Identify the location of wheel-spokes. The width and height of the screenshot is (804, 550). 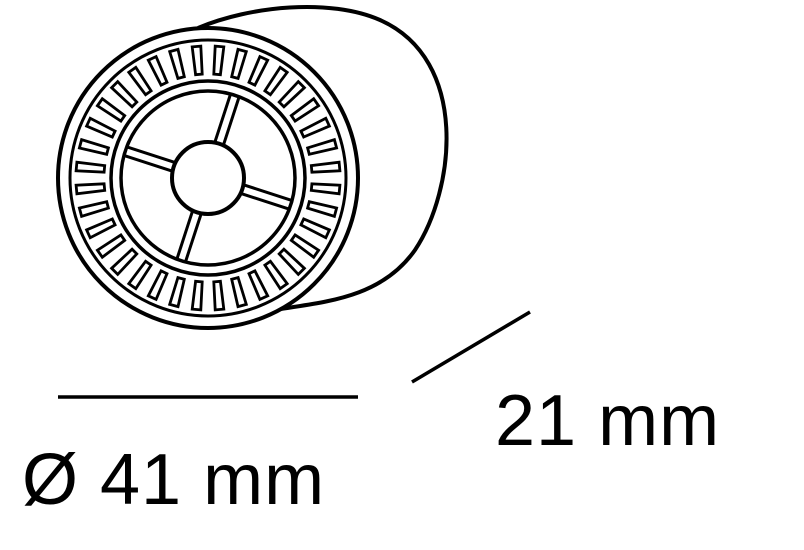
(208, 178).